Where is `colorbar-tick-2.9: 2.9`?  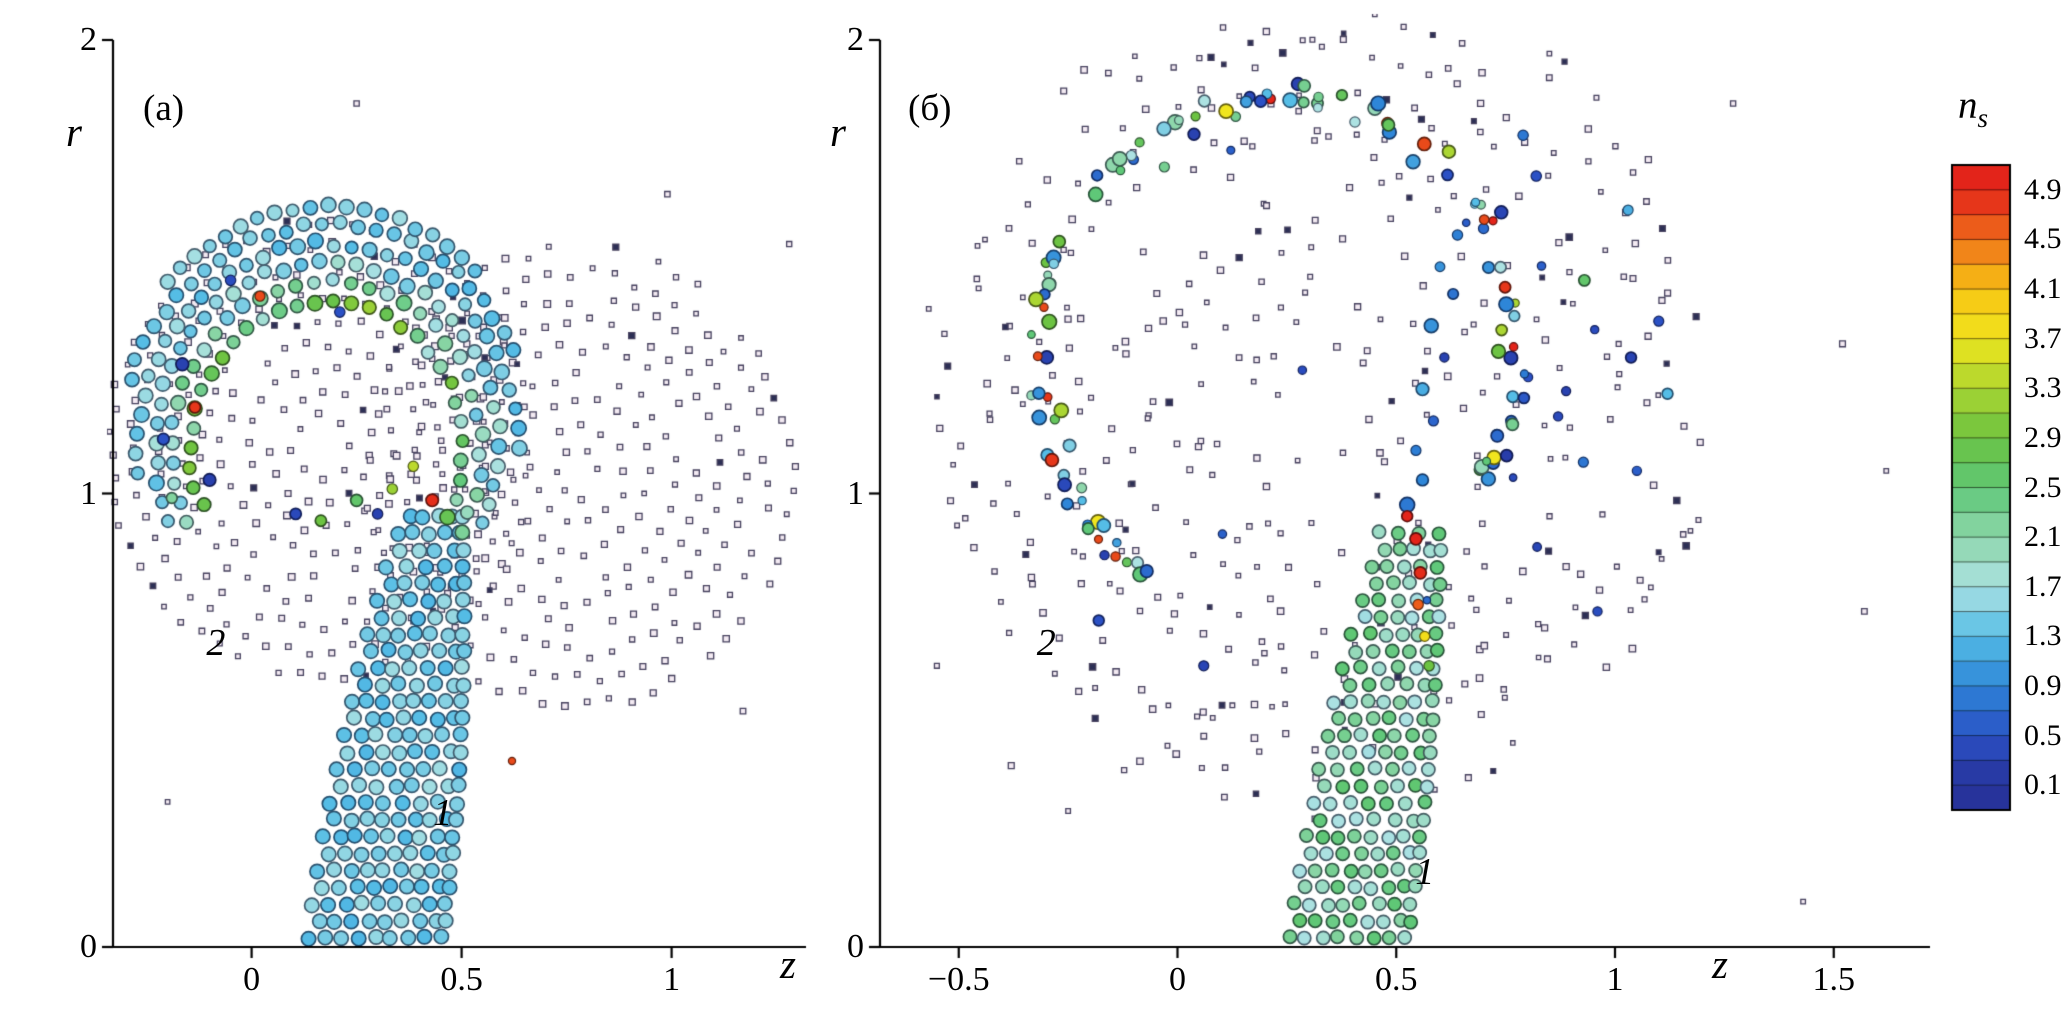 colorbar-tick-2.9: 2.9 is located at coordinates (2043, 437).